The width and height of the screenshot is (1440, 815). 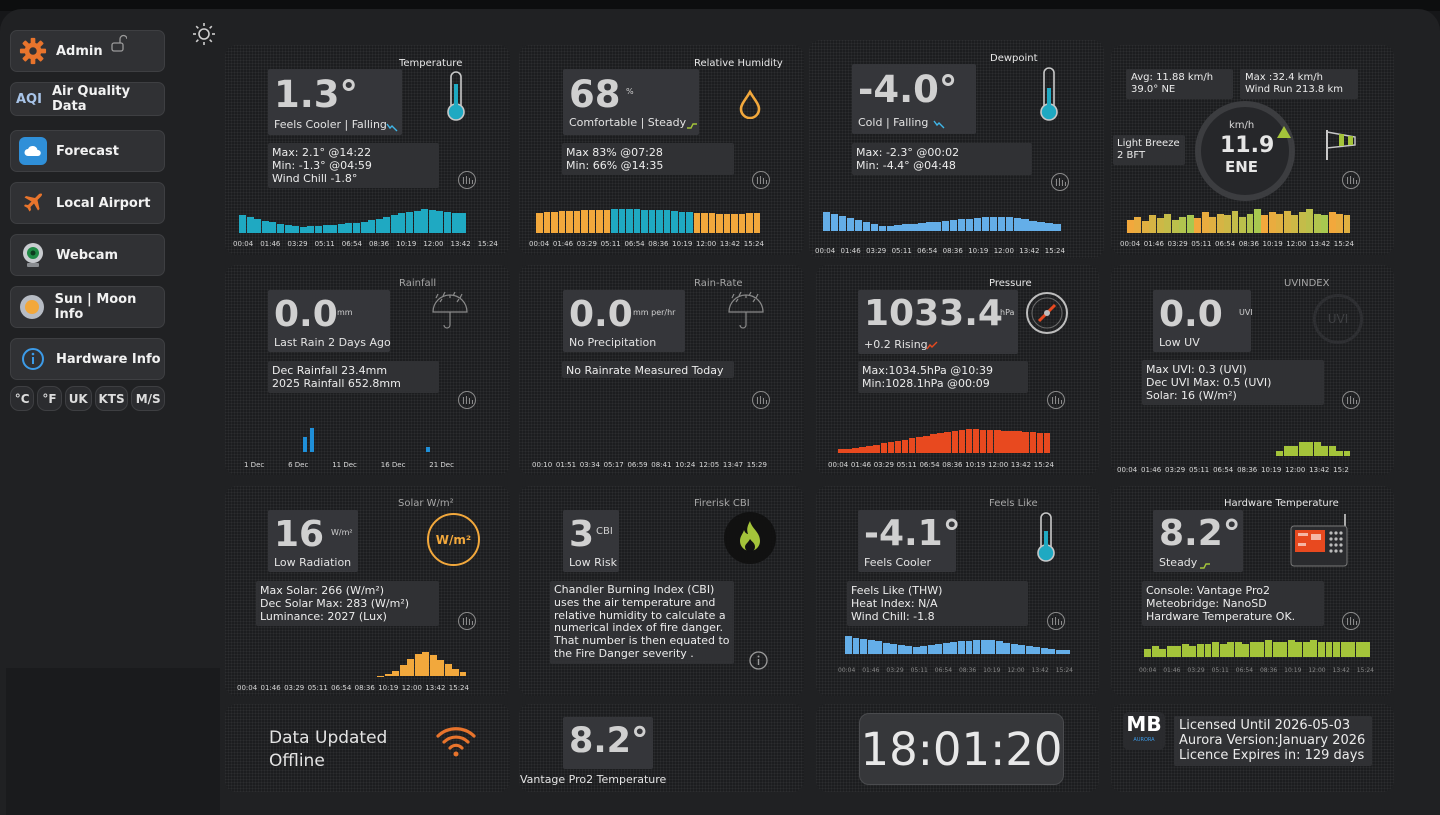 I want to click on falling-trend-icon, so click(x=939, y=123).